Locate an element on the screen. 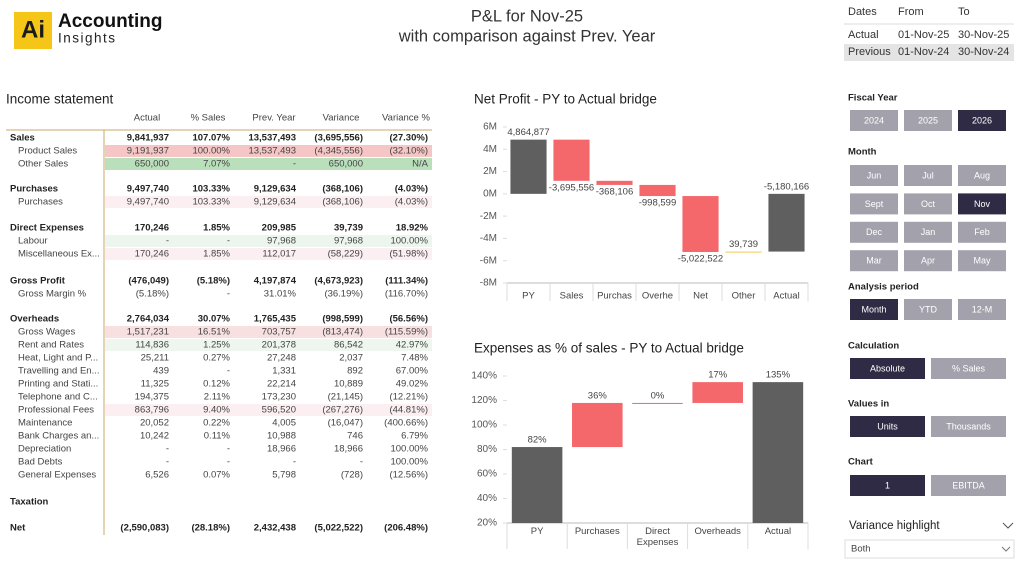 Image resolution: width=1024 pixels, height=567 pixels. slicer-title: Analysis period is located at coordinates (883, 287).